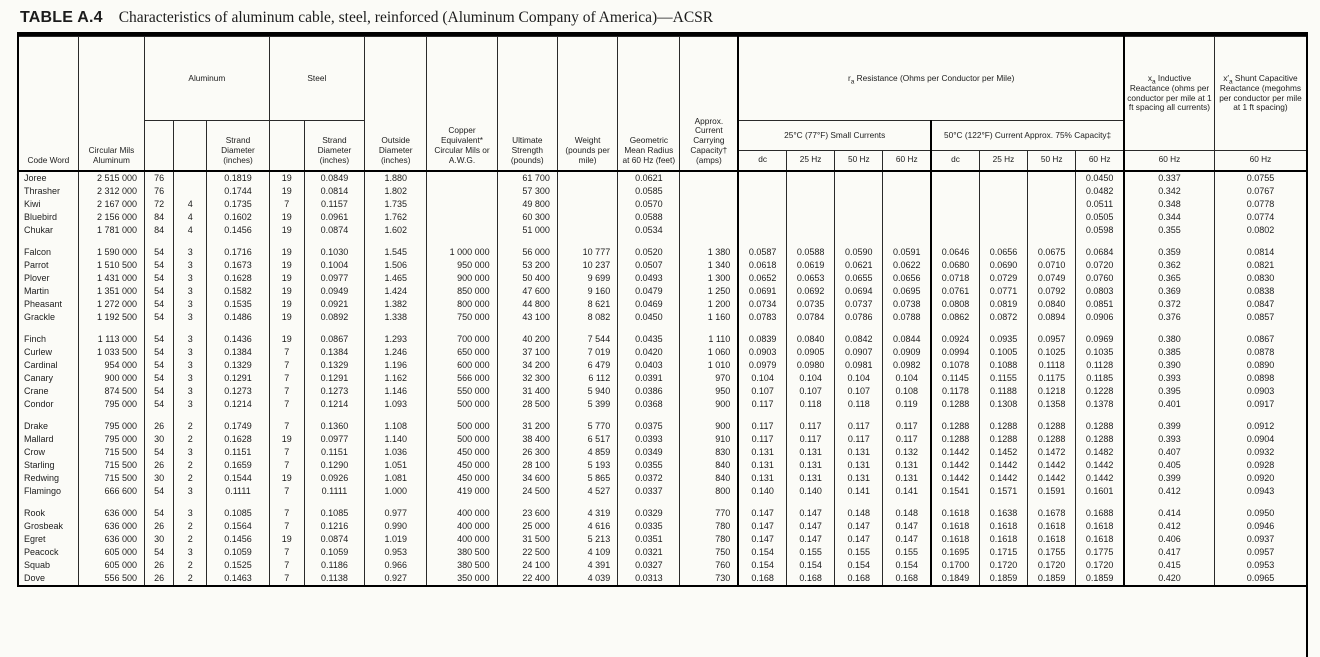 This screenshot has height=657, width=1320. I want to click on xa-subscript: a, so click(1153, 82).